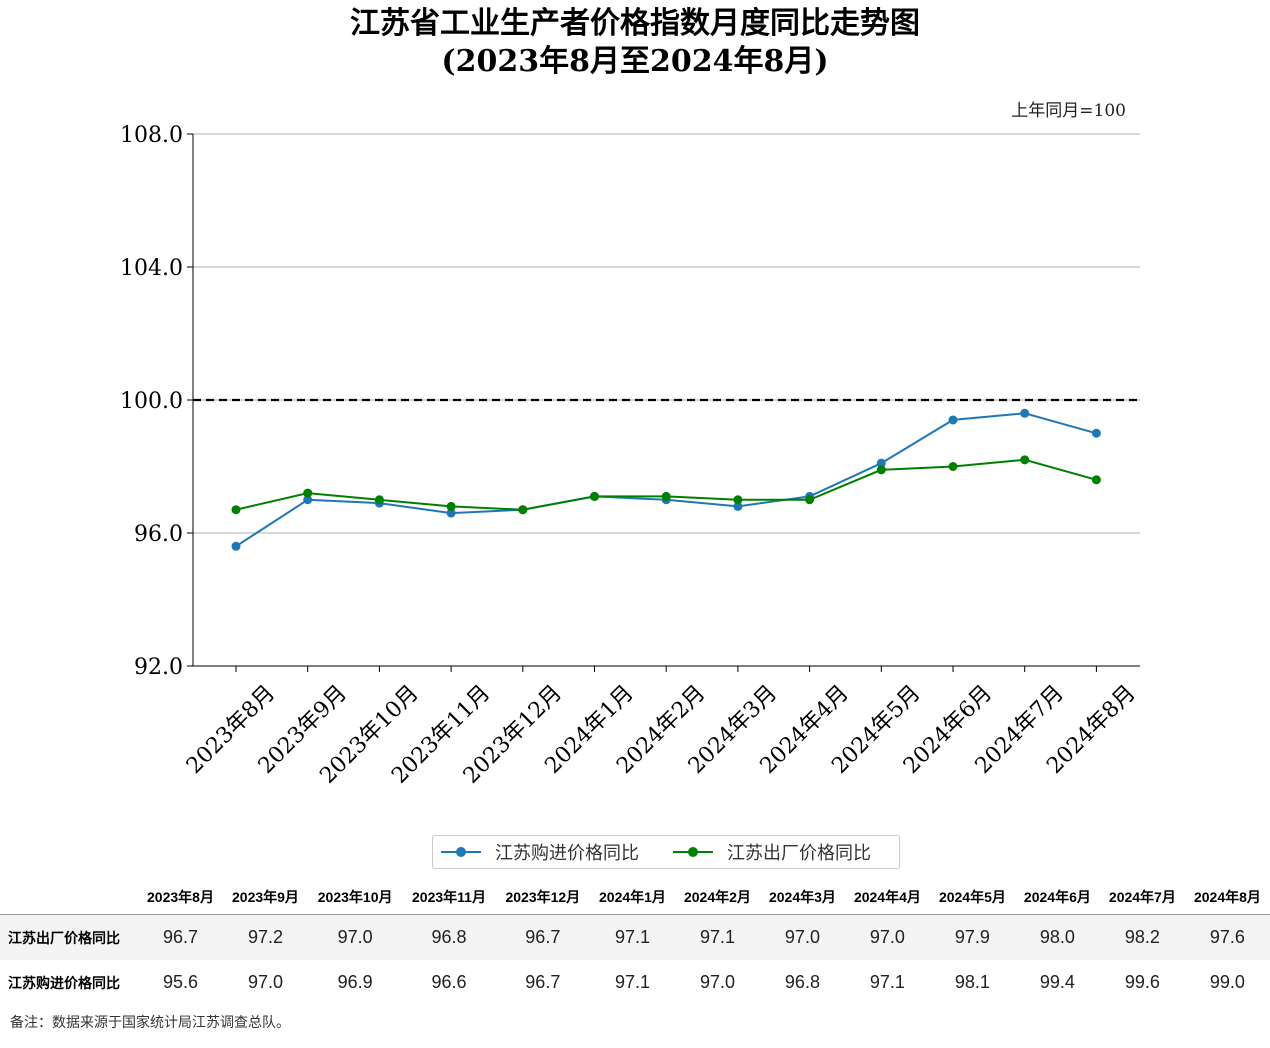 The width and height of the screenshot is (1270, 1048). What do you see at coordinates (151, 268) in the screenshot?
I see `y-tick-label: 104.0` at bounding box center [151, 268].